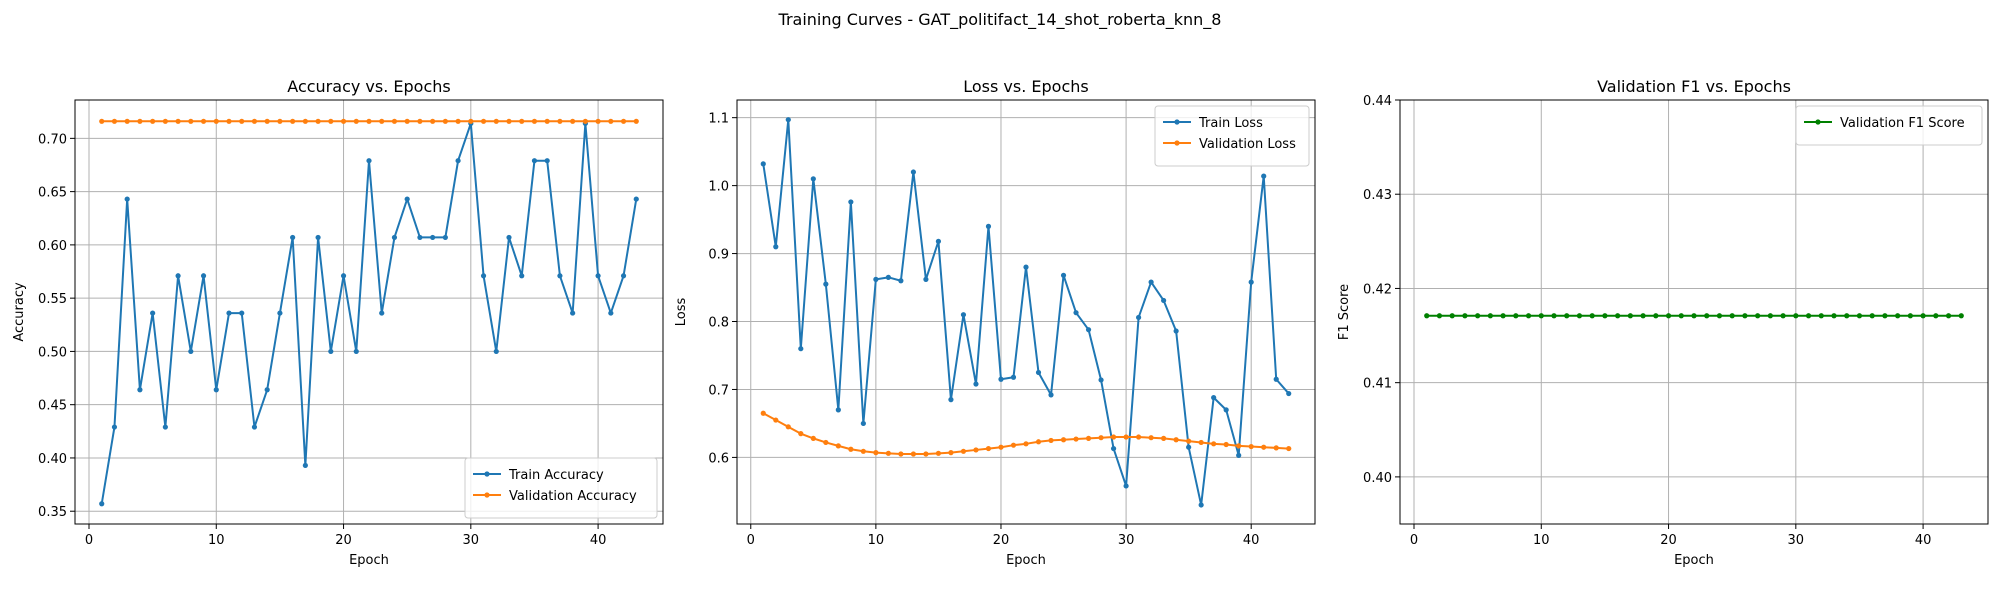 Image resolution: width=2000 pixels, height=604 pixels. I want to click on accuracy-chart-title: Accuracy vs. Epochs, so click(368, 86).